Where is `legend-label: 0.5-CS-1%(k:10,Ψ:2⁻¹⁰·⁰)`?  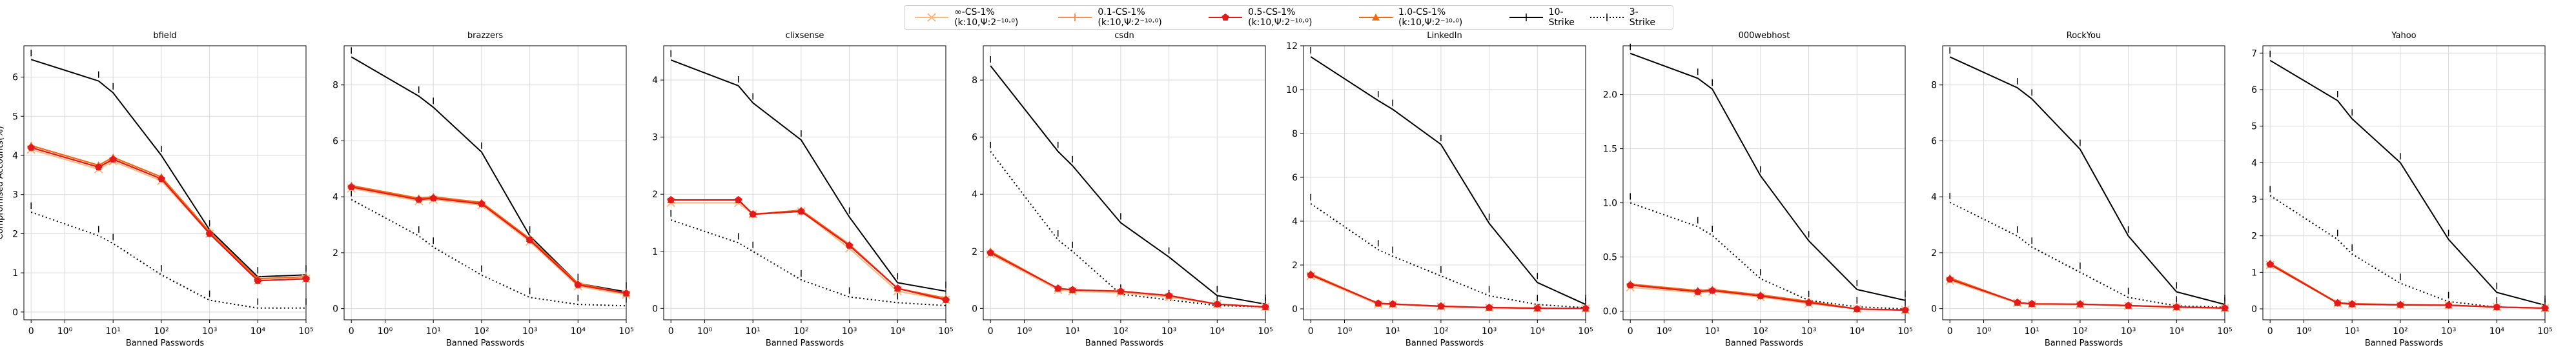
legend-label: 0.5-CS-1%(k:10,Ψ:2⁻¹⁰·⁰) is located at coordinates (1281, 18).